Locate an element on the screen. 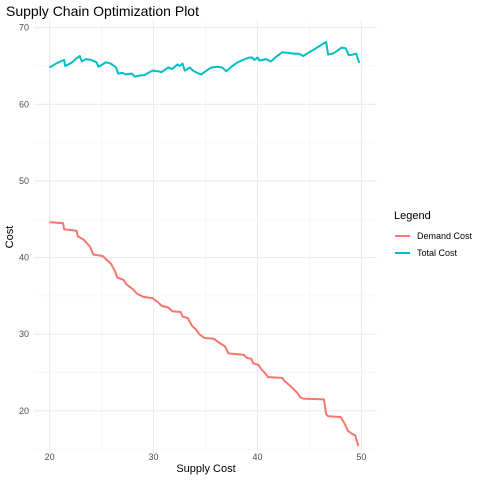  y-tick-label: 40 is located at coordinates (24, 258).